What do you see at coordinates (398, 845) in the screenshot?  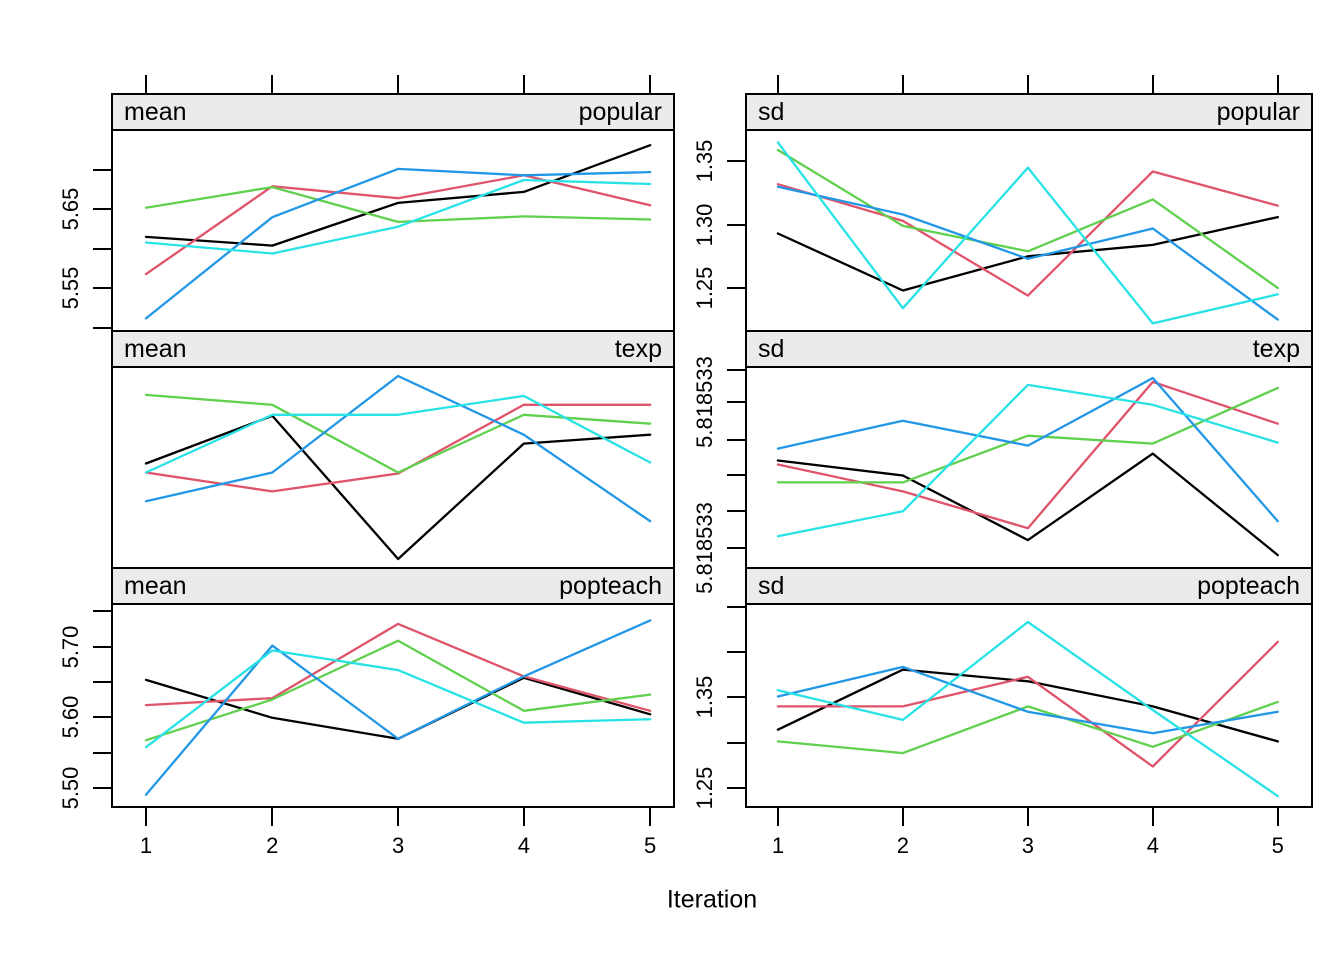 I see `x-tick-label-col1: 3` at bounding box center [398, 845].